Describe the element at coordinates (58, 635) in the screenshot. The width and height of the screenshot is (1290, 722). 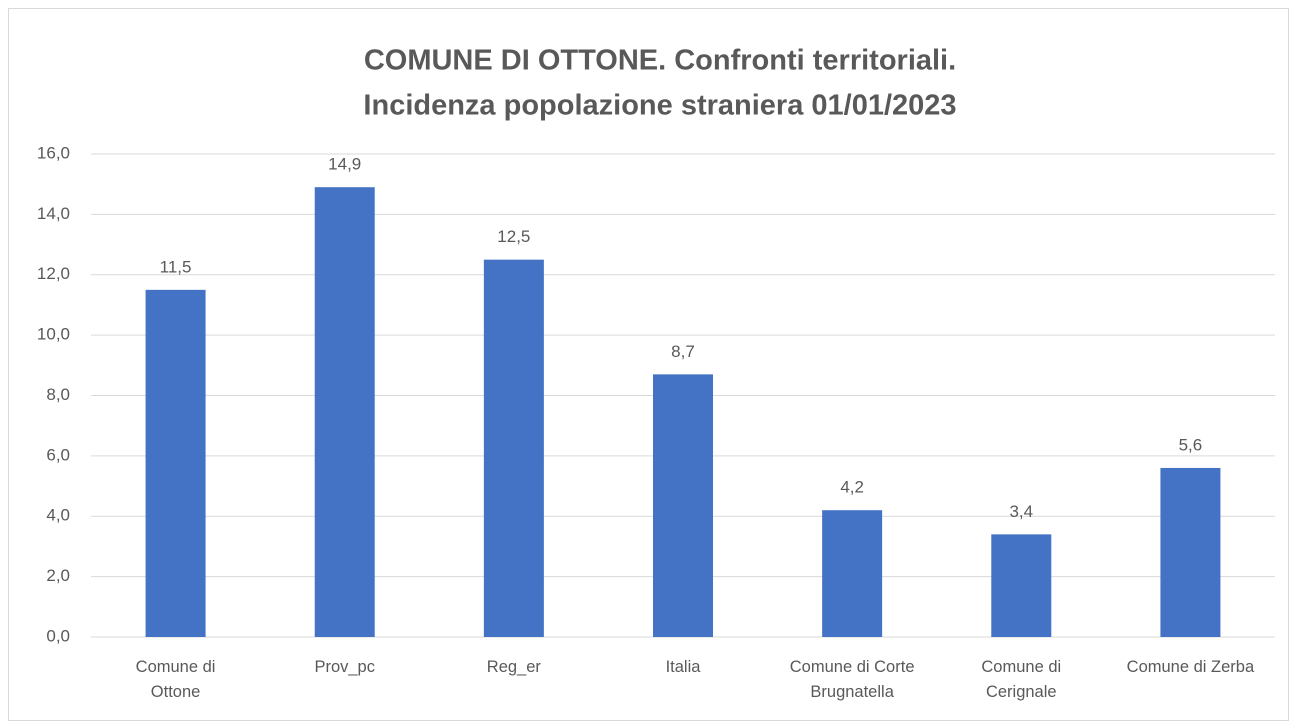
I see `y-tick-label: 0,0` at that location.